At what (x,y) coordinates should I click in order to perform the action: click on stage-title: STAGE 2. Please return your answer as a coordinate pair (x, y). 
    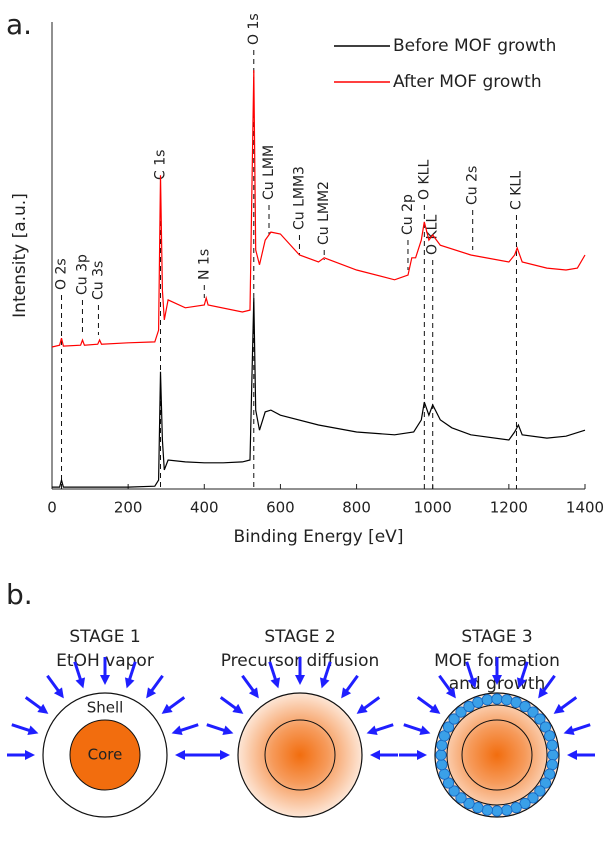
    Looking at the image, I should click on (299, 637).